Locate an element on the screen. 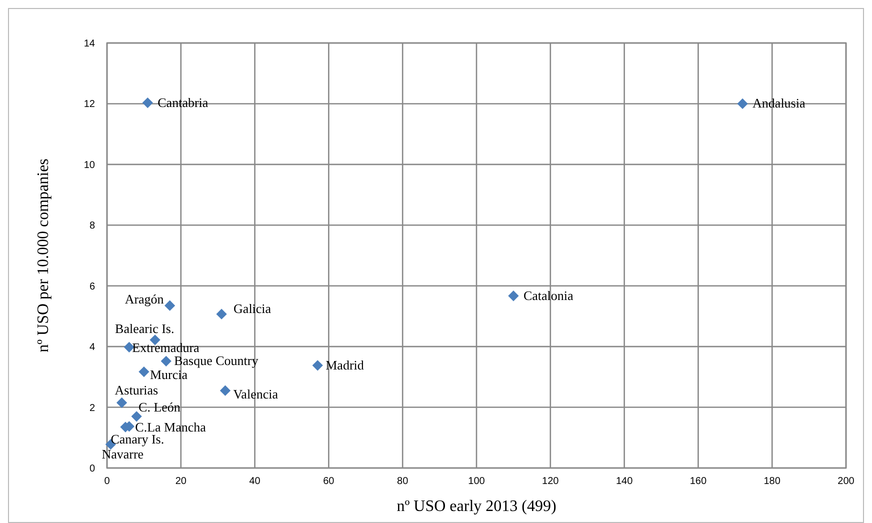 This screenshot has height=523, width=872. y-tick-label: 0 is located at coordinates (92, 469).